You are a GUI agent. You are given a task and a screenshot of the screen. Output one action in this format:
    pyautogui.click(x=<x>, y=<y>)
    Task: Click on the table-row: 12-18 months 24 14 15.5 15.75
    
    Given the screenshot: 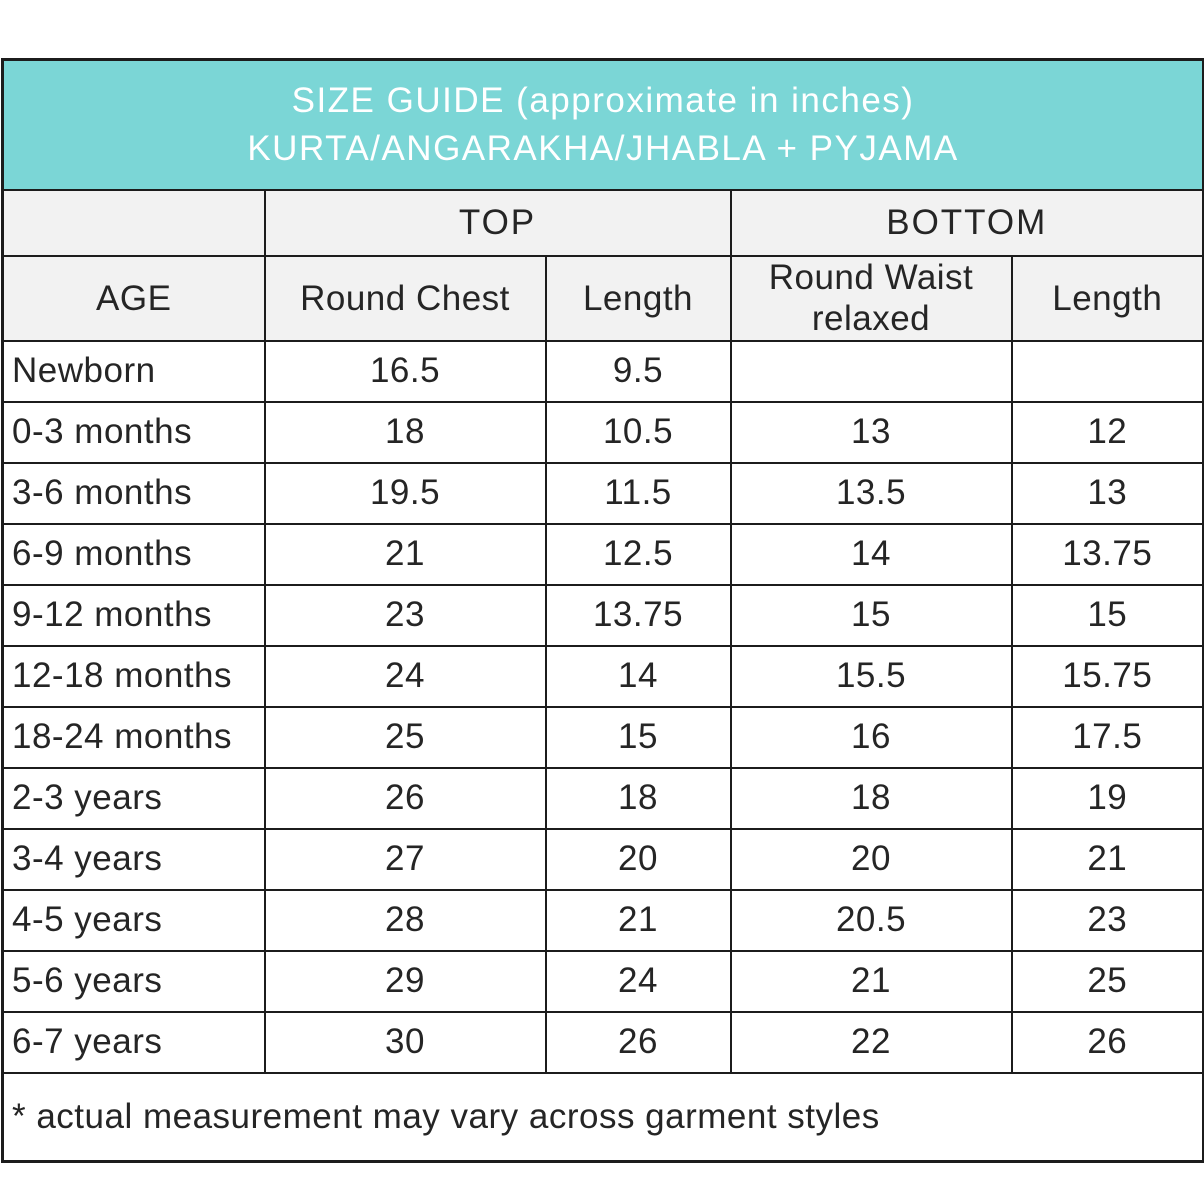 What is the action you would take?
    pyautogui.click(x=602, y=676)
    